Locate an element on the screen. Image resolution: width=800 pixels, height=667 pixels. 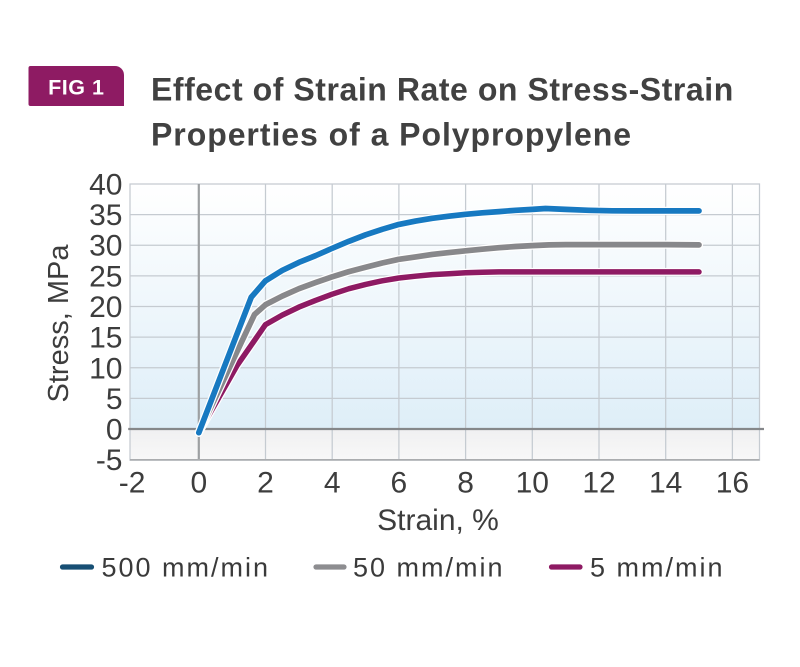
svg-text: Stress, MPa is located at coordinates (59, 323).